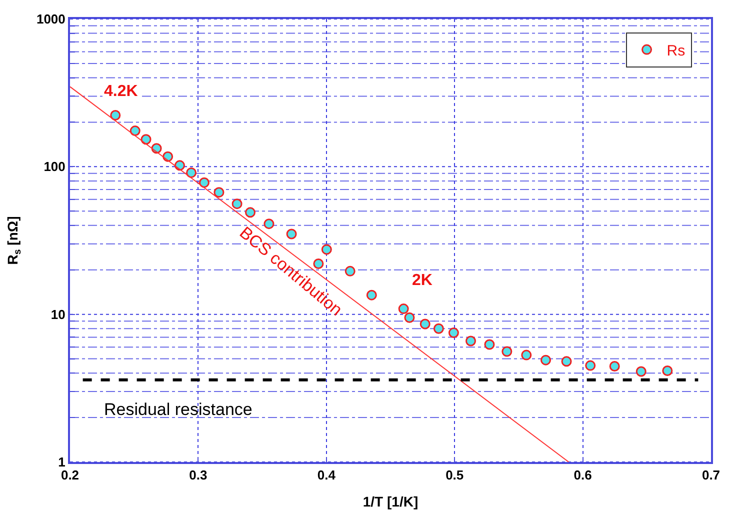 This screenshot has width=732, height=519. What do you see at coordinates (58, 314) in the screenshot?
I see `y-tick-label: 10` at bounding box center [58, 314].